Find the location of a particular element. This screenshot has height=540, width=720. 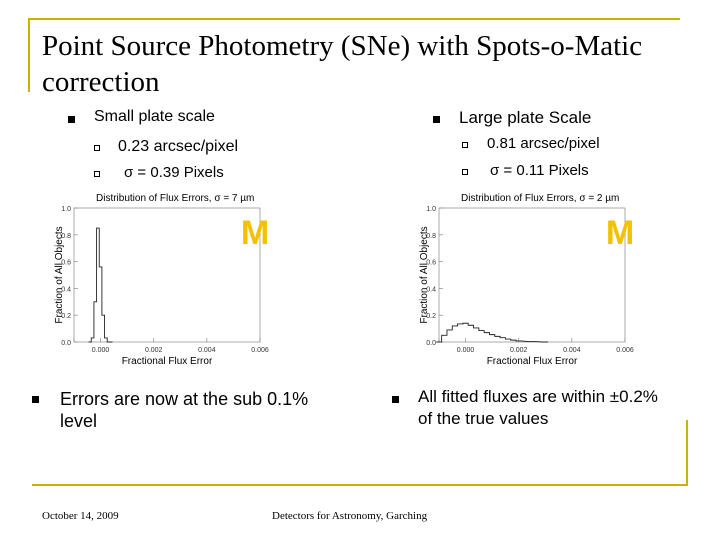

chart-right-title: Distribution of Flux Errors, σ = 2 µm is located at coordinates (540, 198).